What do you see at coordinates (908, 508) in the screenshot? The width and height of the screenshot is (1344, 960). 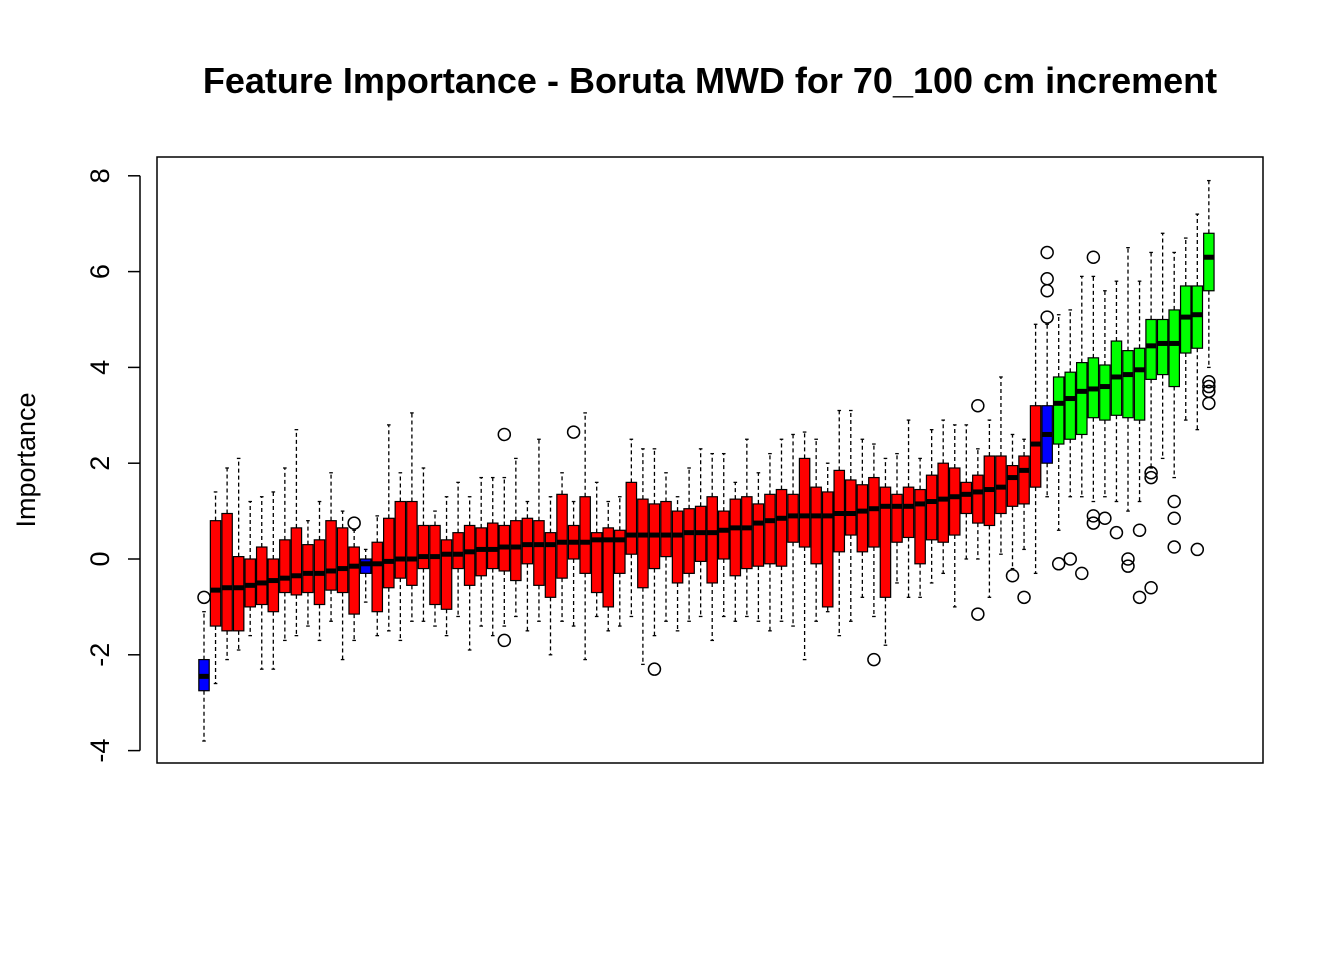 I see `box-62-rejected` at bounding box center [908, 508].